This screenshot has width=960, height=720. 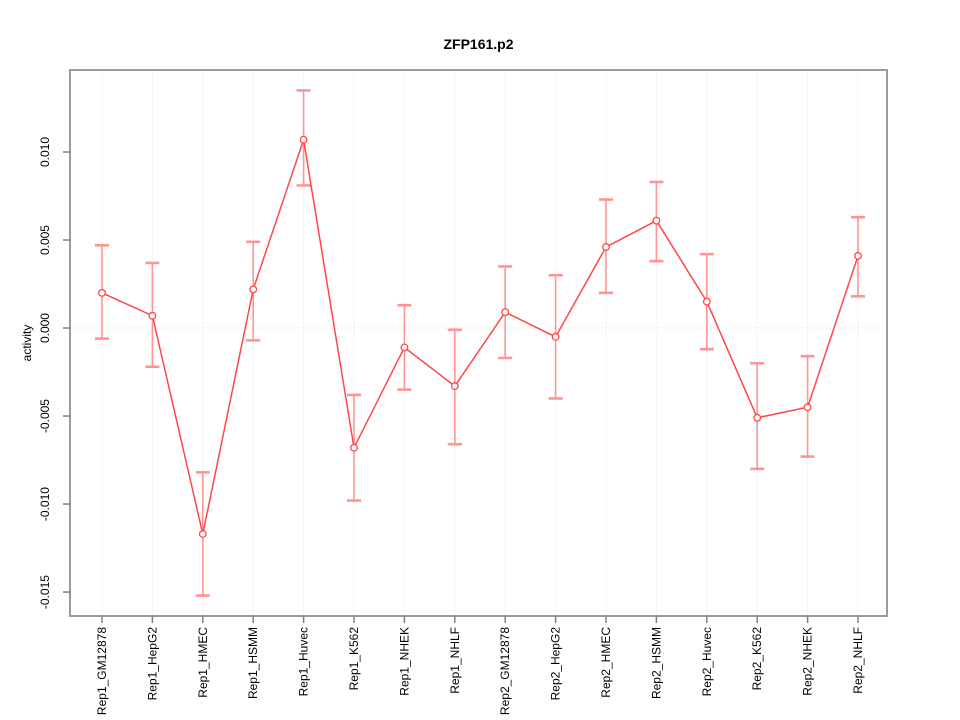 What do you see at coordinates (45, 240) in the screenshot?
I see `y-tick-label: 0.005` at bounding box center [45, 240].